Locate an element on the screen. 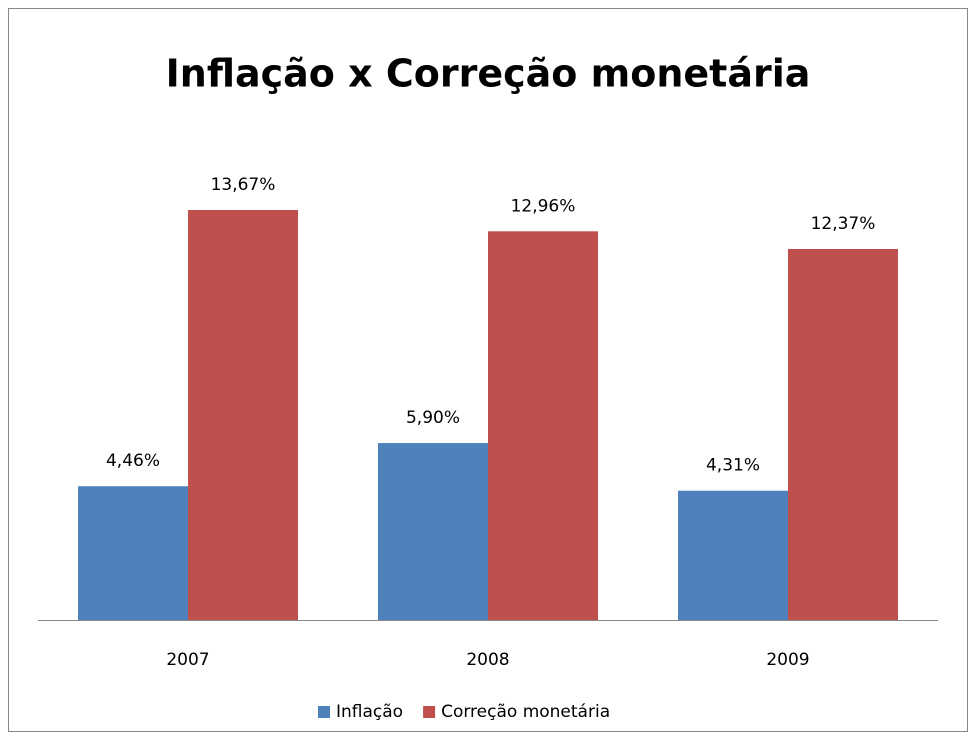  data-label: 5,90% is located at coordinates (433, 418).